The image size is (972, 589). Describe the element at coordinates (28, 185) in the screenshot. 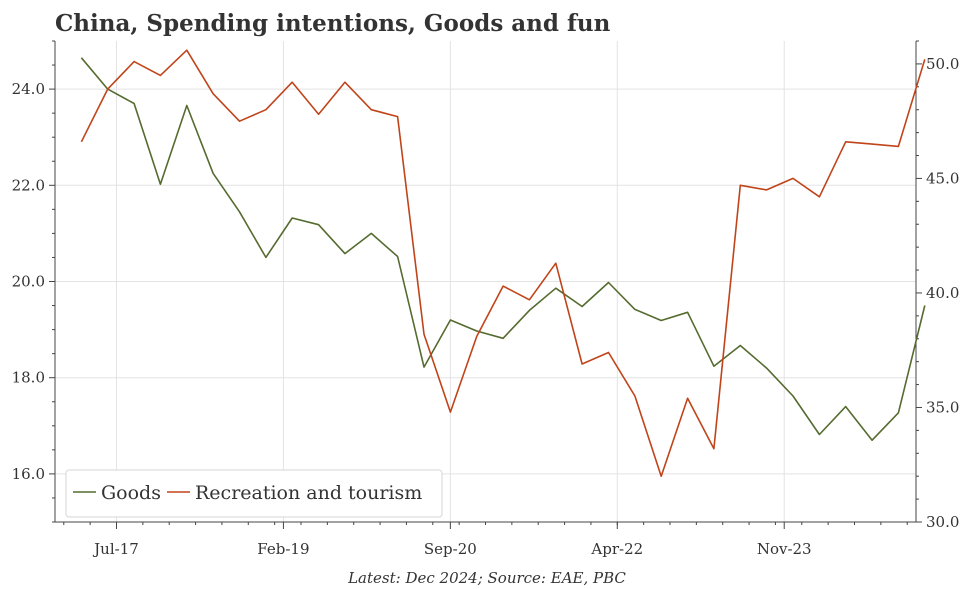

I see `y-left-tick-label: 22.0` at that location.